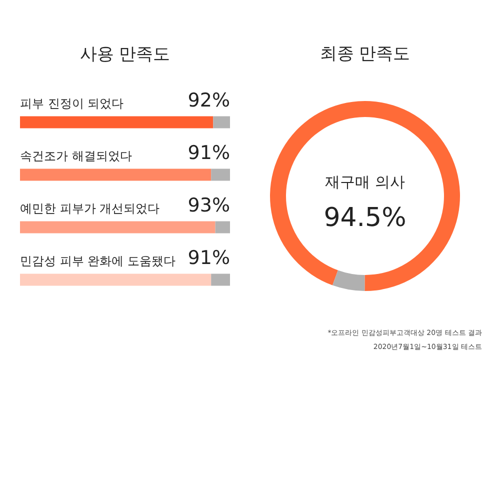 This screenshot has height=500, width=500. I want to click on category-label: 피부 진정이 되었다, so click(72, 103).